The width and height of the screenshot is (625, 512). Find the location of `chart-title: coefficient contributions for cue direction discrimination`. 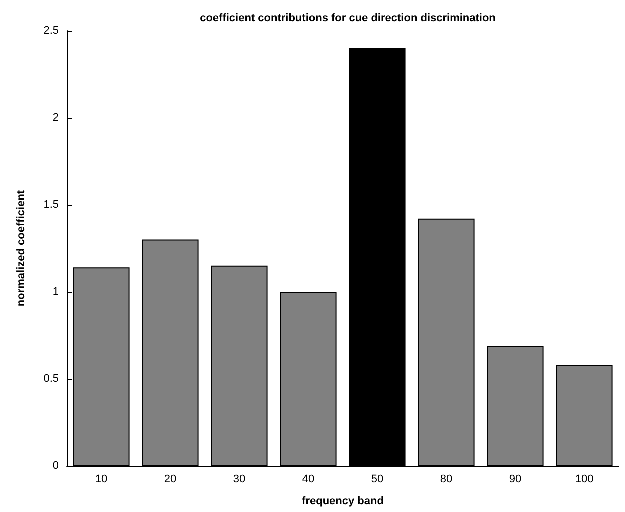

chart-title: coefficient contributions for cue direction discrimination is located at coordinates (348, 18).